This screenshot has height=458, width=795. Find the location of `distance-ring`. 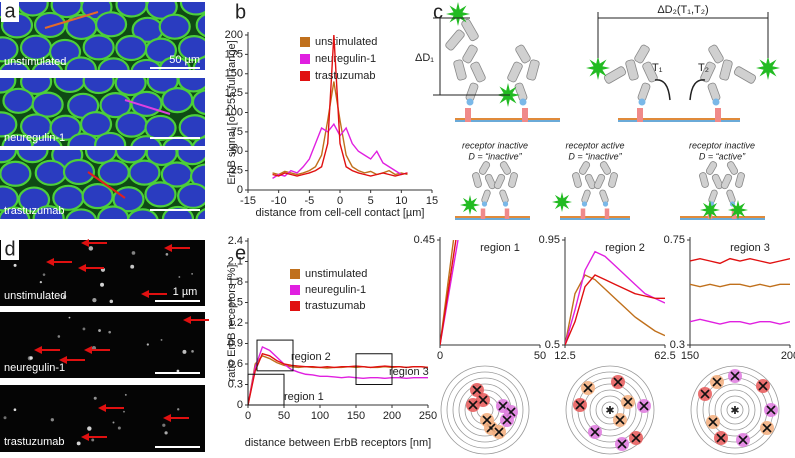

distance-ring is located at coordinates (610, 410).